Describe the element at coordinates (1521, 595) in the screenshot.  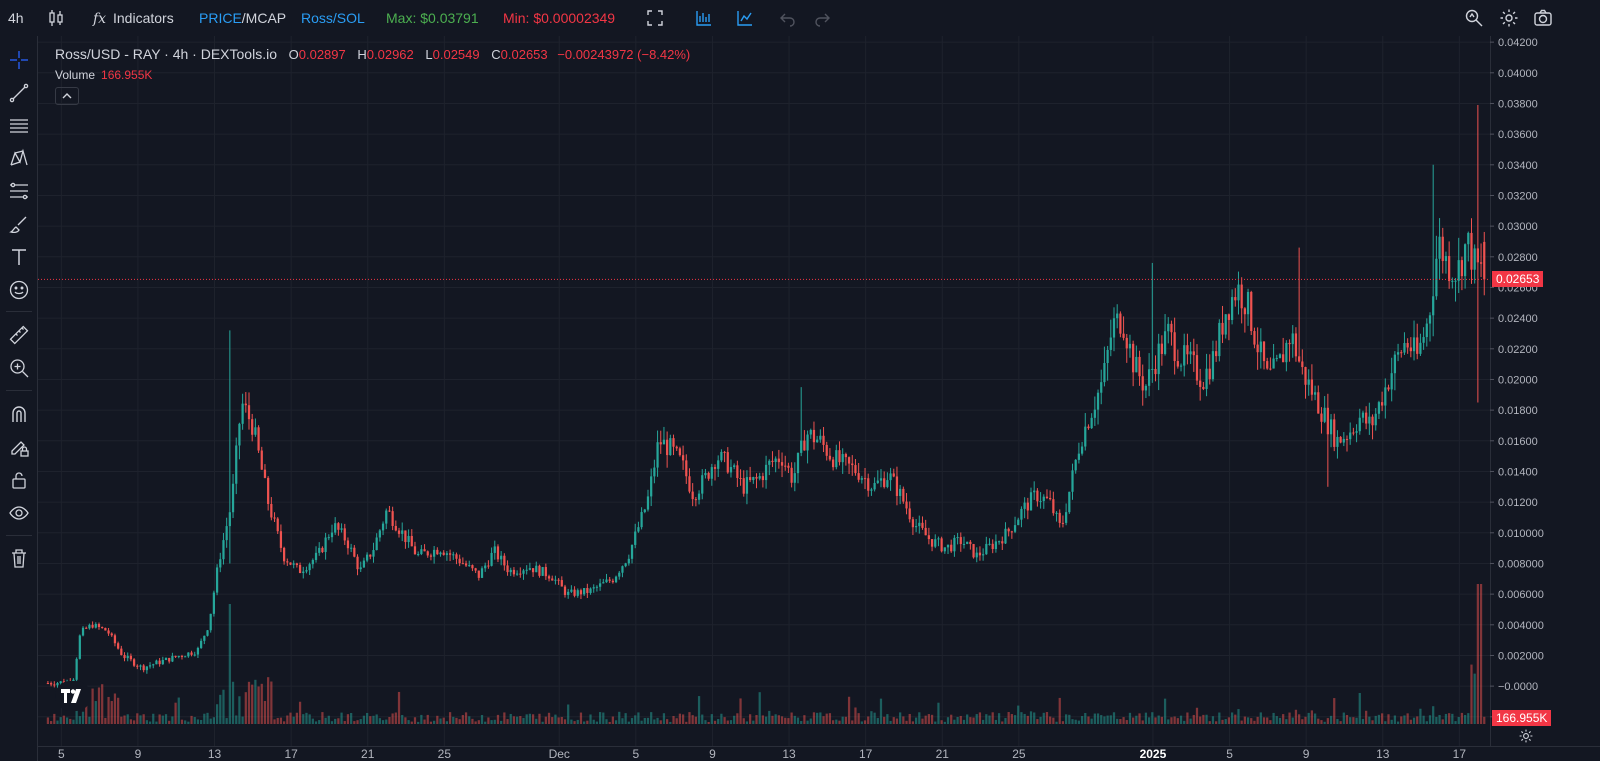
I see `y-tick-label: 0.006000` at that location.